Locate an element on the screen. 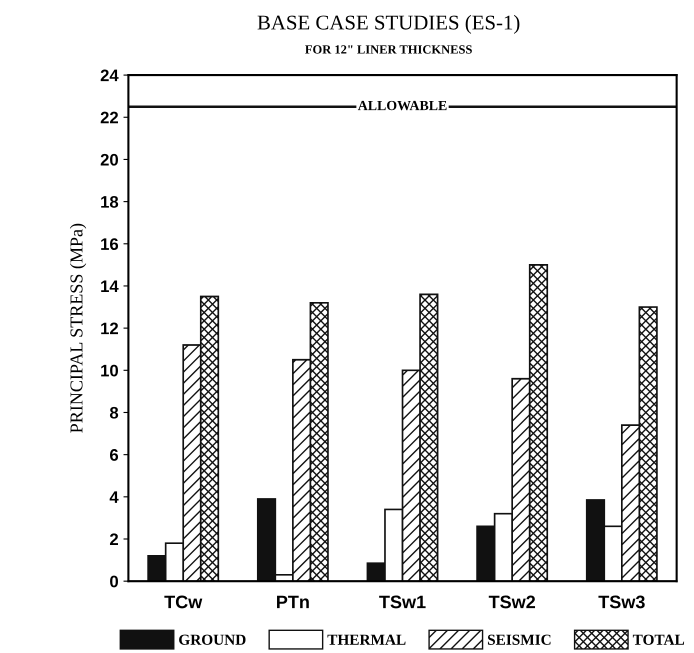 The image size is (694, 653). y-tick-label: 22 is located at coordinates (109, 118).